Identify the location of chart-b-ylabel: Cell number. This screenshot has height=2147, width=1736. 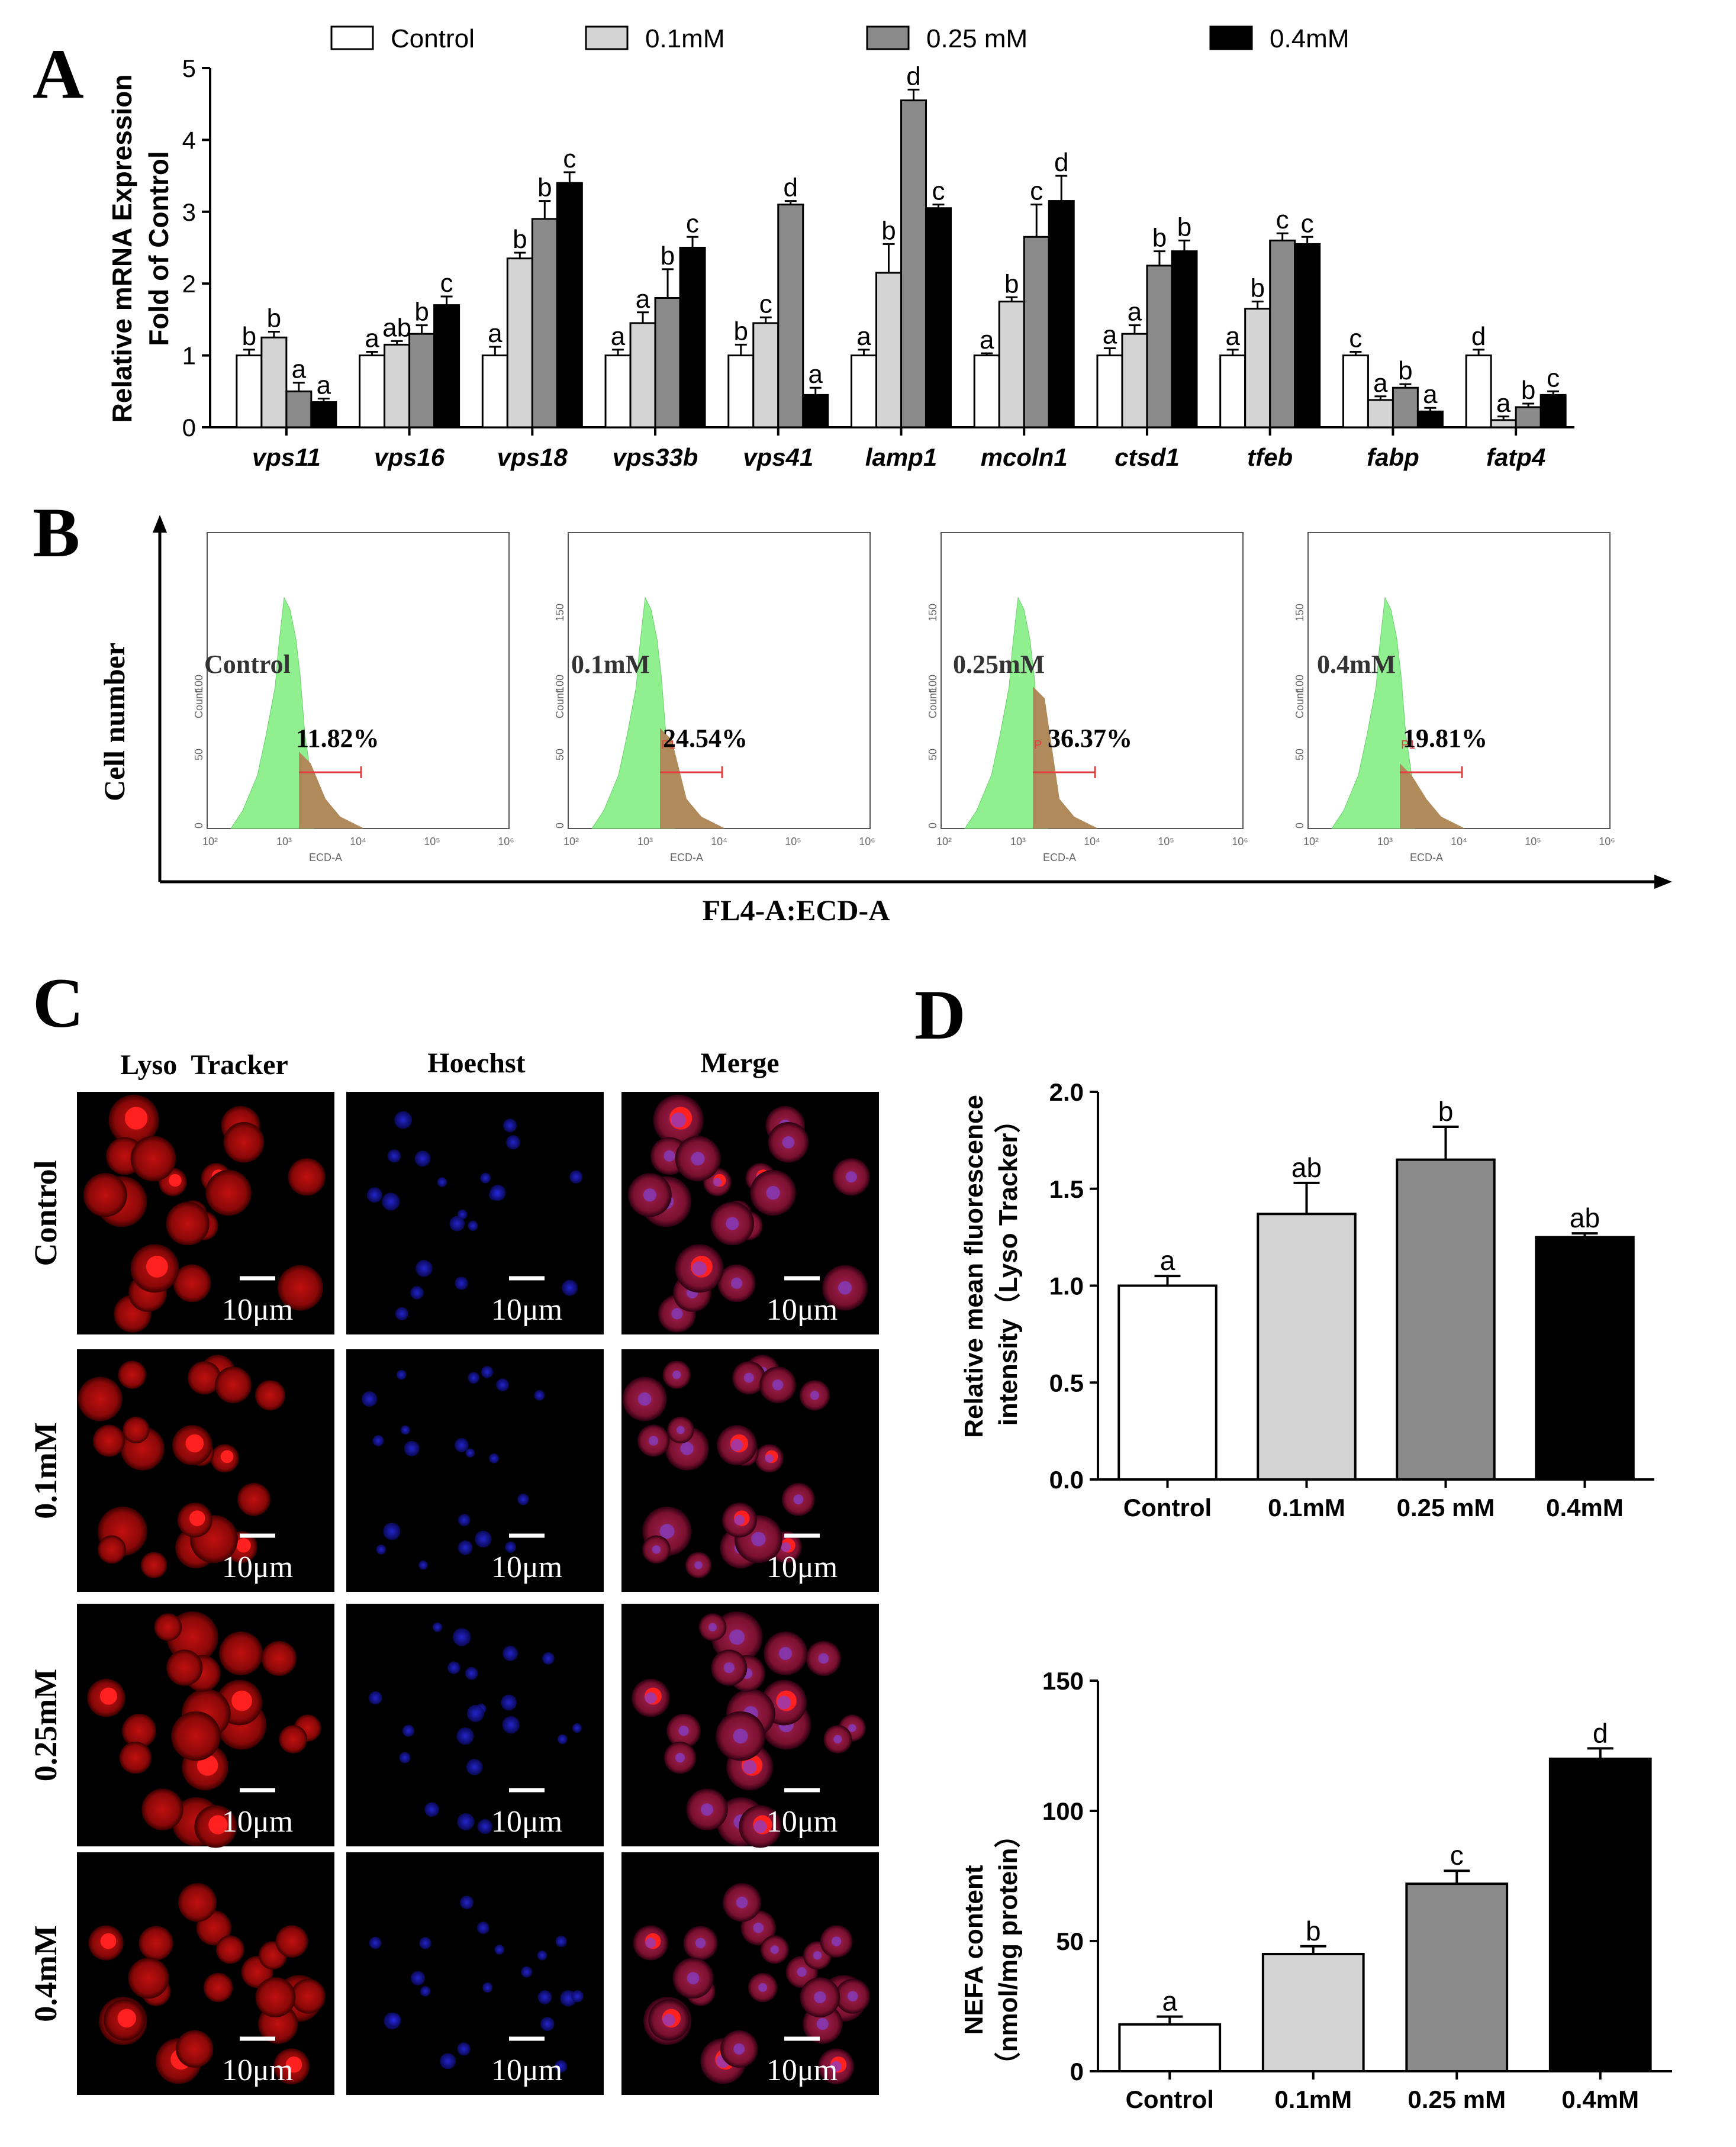
(114, 722).